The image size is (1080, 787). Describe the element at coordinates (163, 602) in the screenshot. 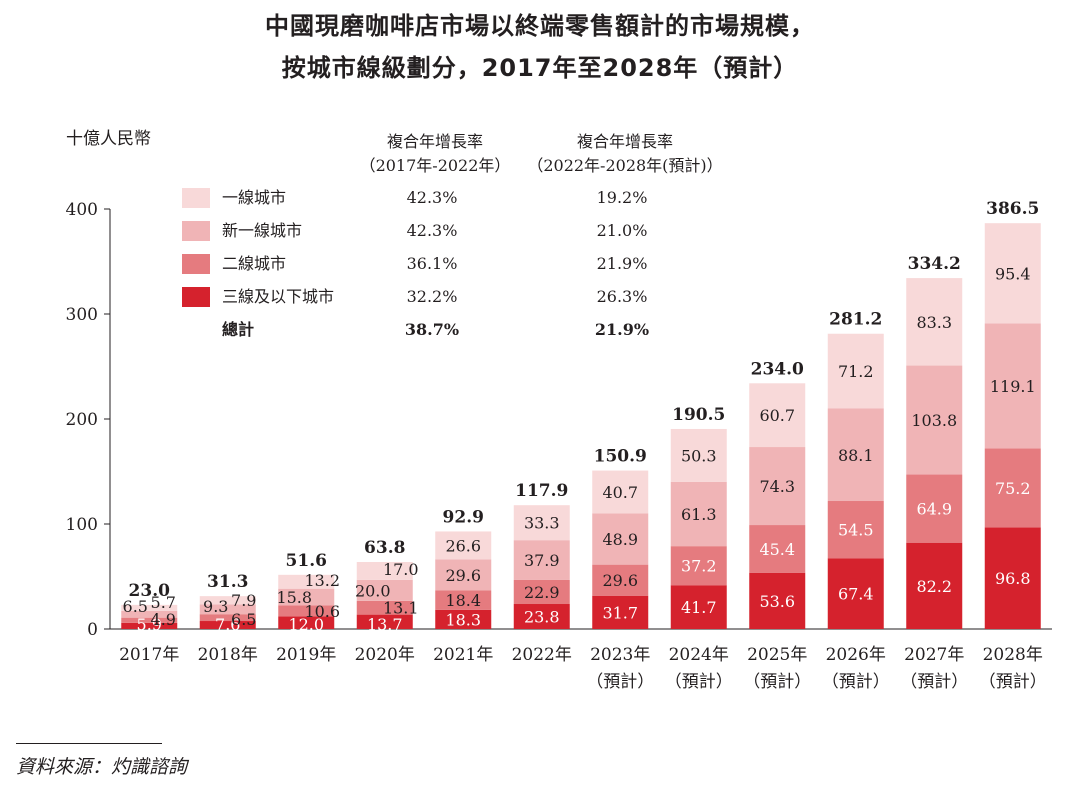

I see `segment-value-label: 5.7` at that location.